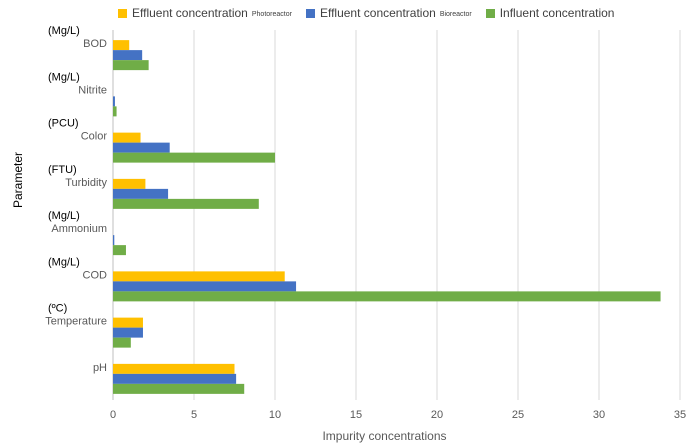  Describe the element at coordinates (310, 13) in the screenshot. I see `legend-swatch-bioreactor` at that location.